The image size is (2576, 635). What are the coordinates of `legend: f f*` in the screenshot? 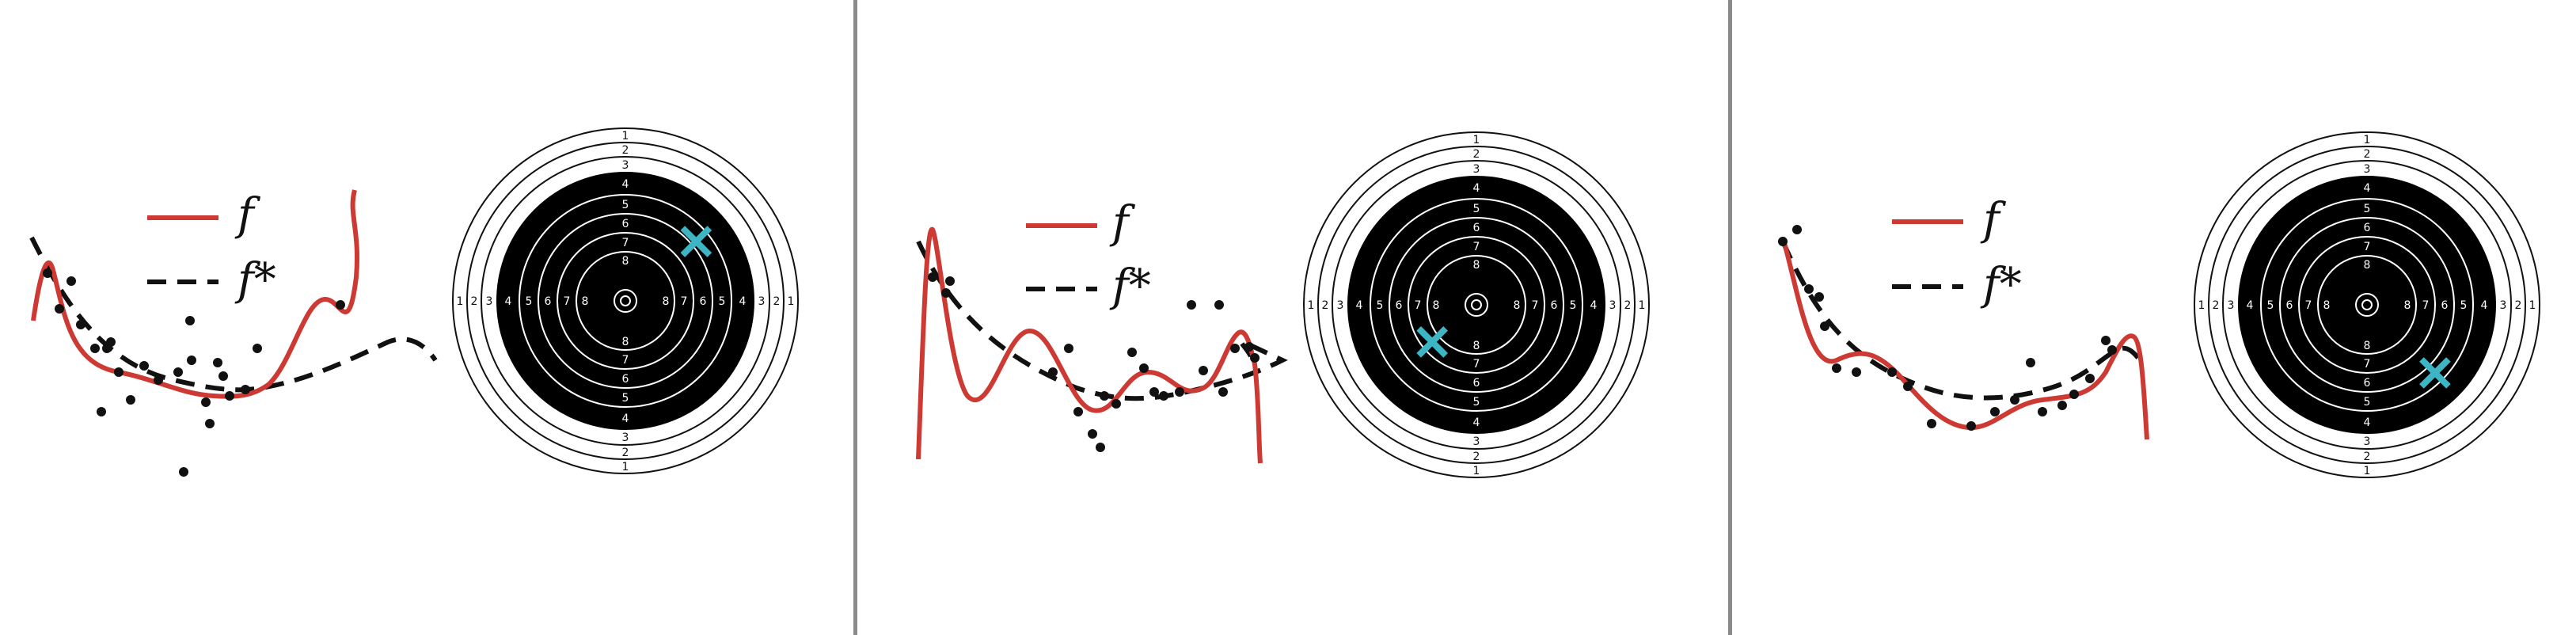 It's located at (1957, 252).